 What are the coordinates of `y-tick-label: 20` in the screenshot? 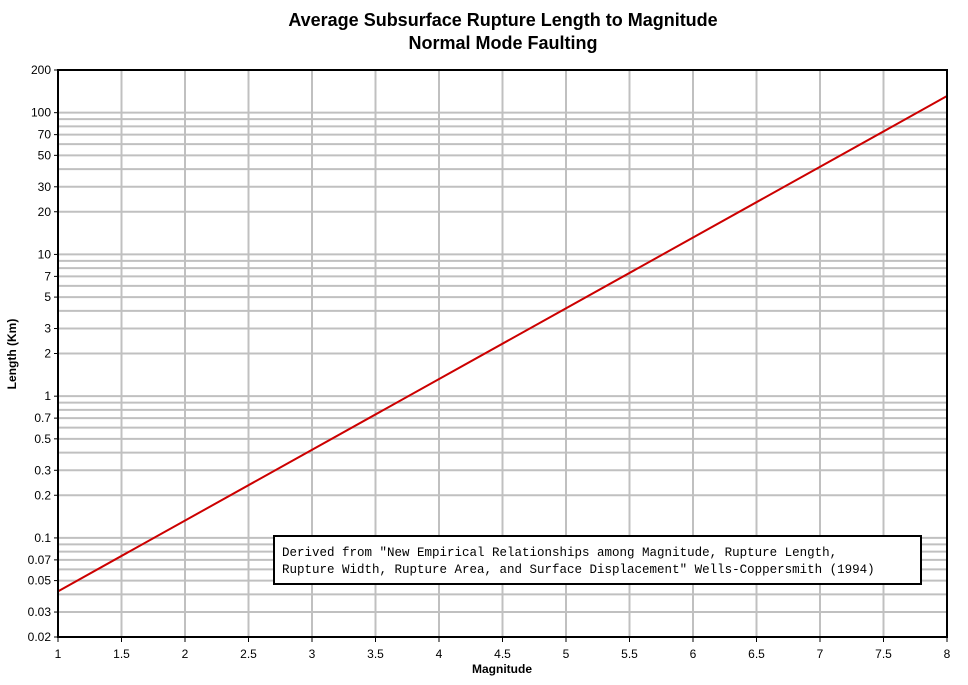 It's located at (45, 212).